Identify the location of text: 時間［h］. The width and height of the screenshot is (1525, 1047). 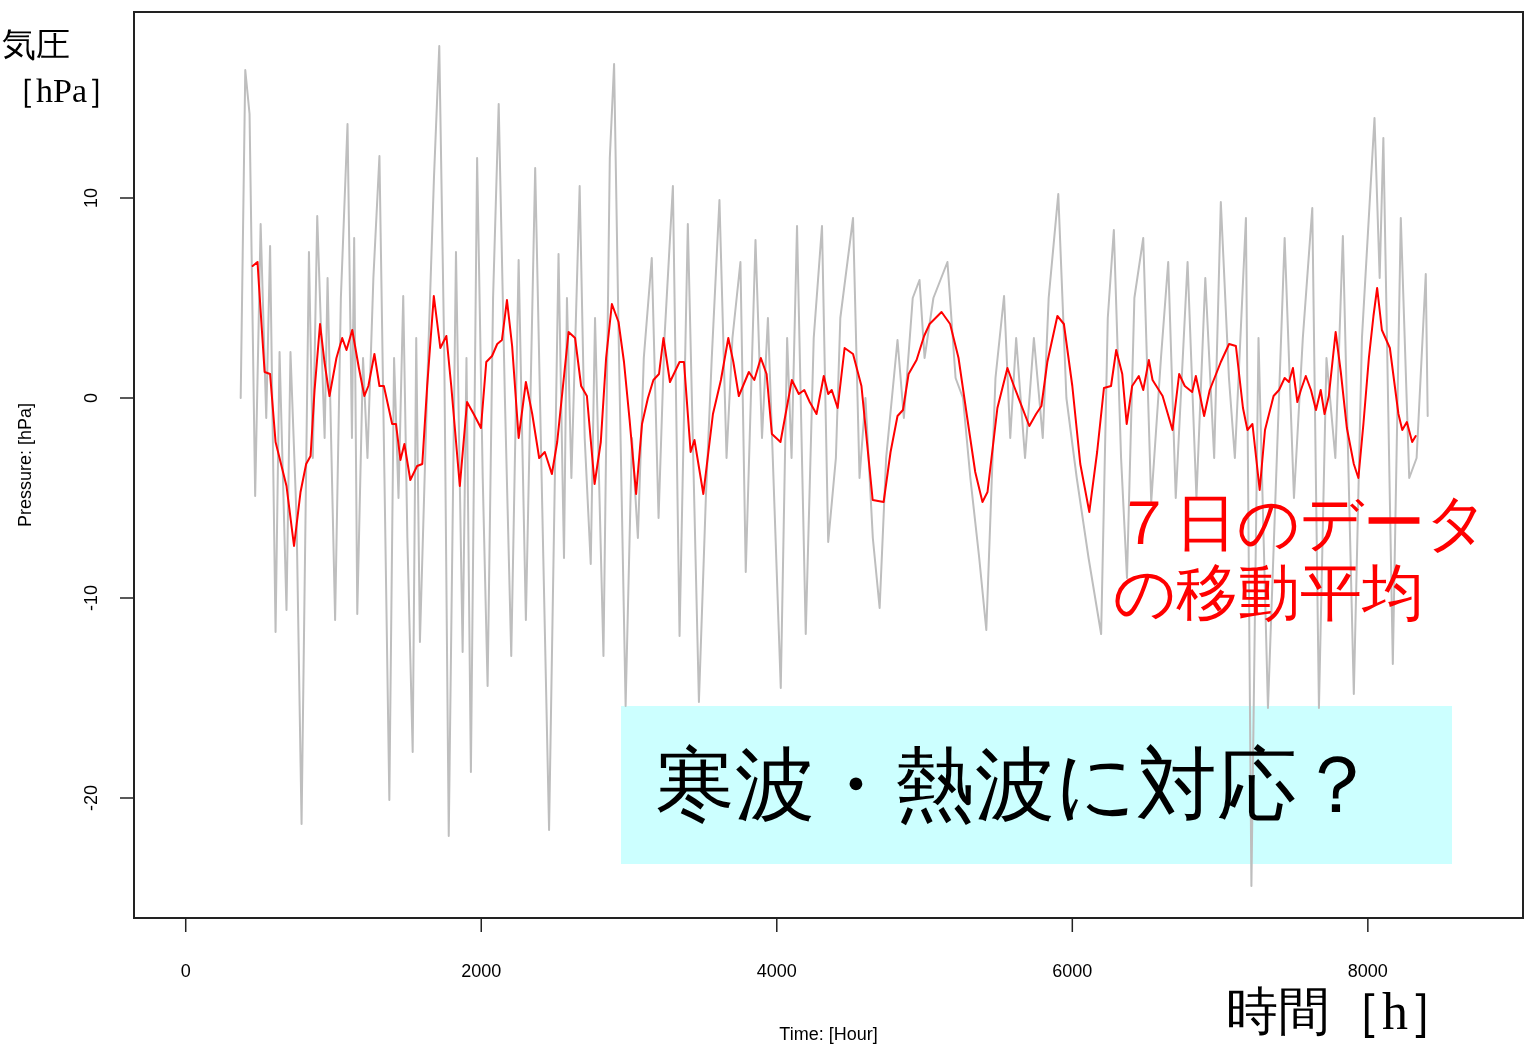
(1343, 1011).